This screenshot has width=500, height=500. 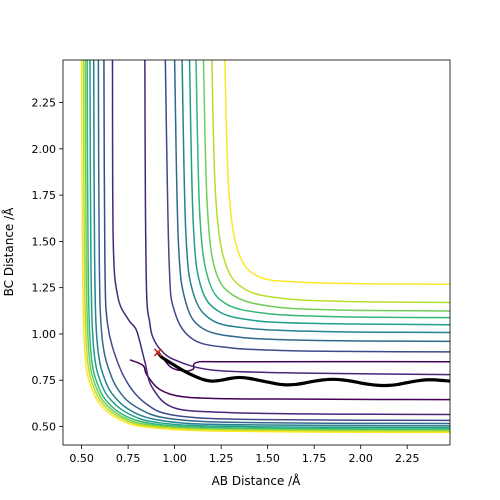 What do you see at coordinates (407, 458) in the screenshot?
I see `x-tick-label: 2.25` at bounding box center [407, 458].